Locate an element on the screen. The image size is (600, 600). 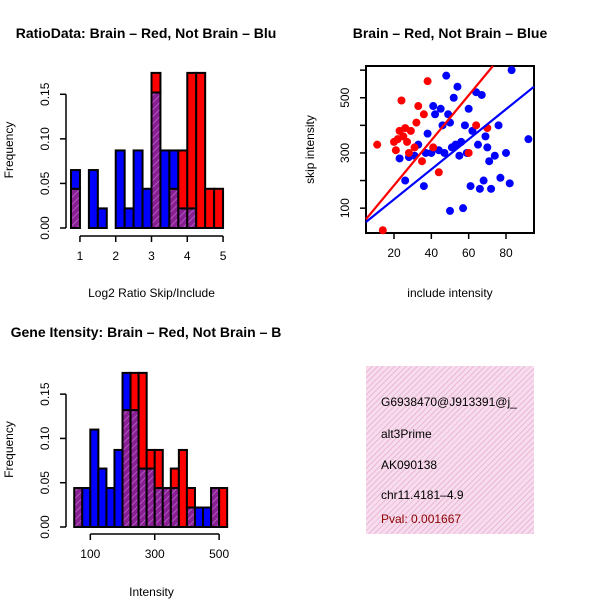
hist3-y-tick-label-3: 0.15 is located at coordinates (45, 394).